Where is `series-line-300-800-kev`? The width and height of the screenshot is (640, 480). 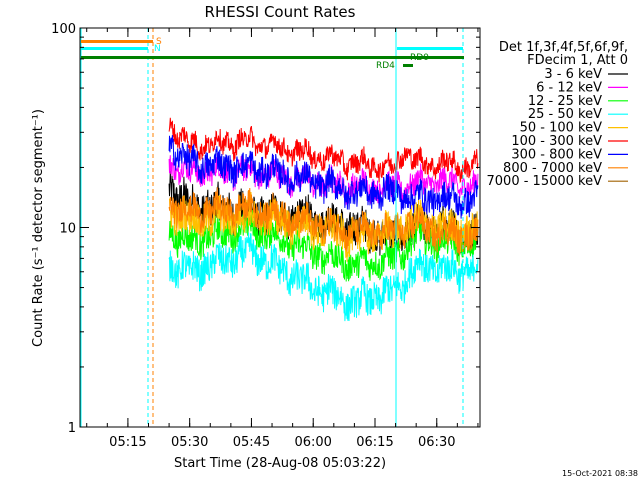 series-line-300-800-kev is located at coordinates (323, 177).